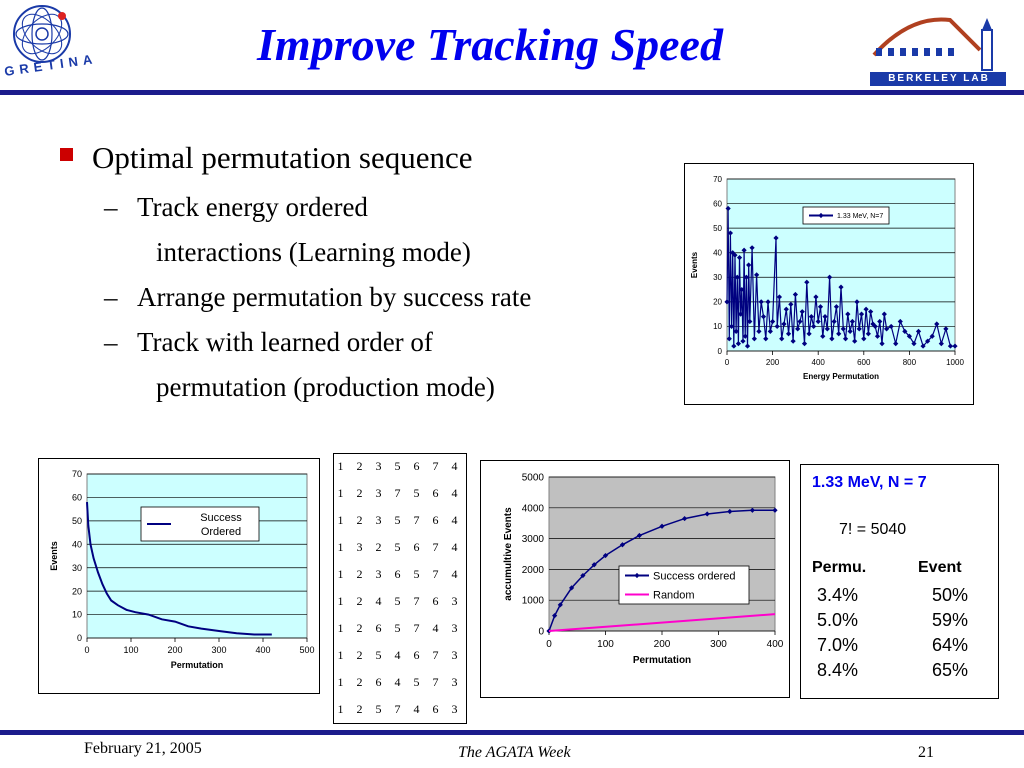  I want to click on legend-marker, so click(637, 575).